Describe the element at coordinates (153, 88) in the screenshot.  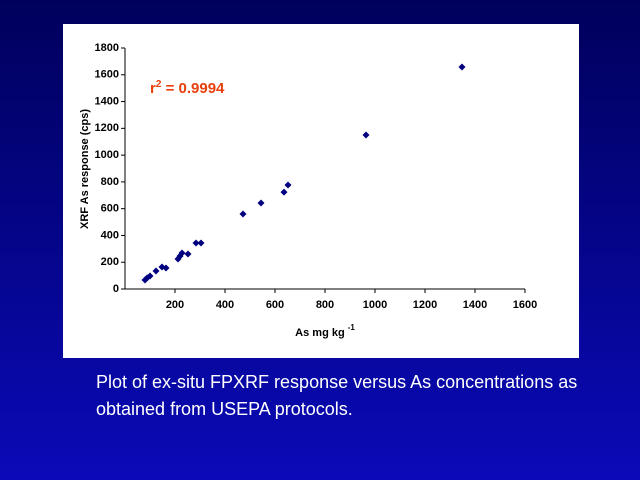
I see `annotation-base: r` at that location.